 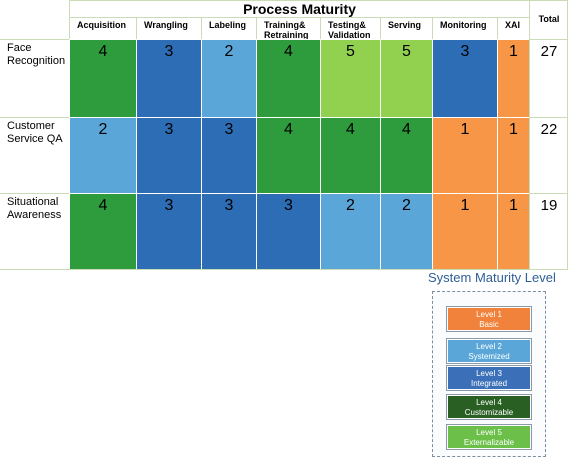 I want to click on row-label: Situational Awareness, so click(x=34, y=231).